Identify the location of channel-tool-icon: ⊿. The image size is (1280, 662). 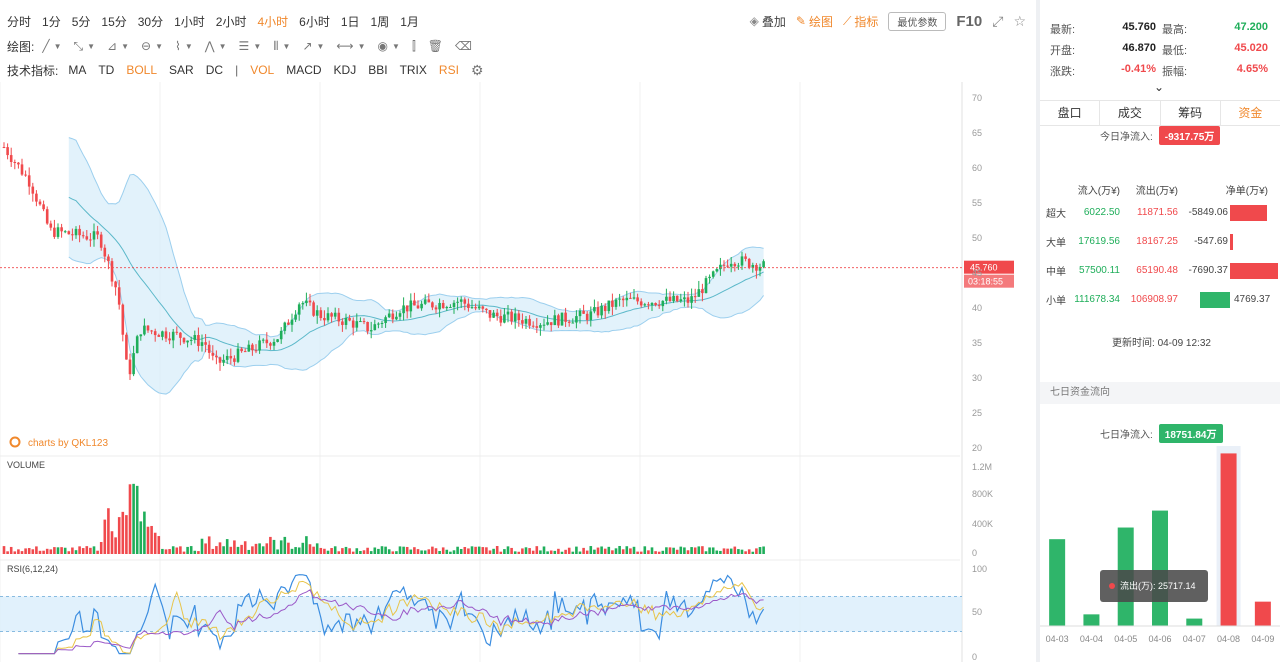
(112, 46).